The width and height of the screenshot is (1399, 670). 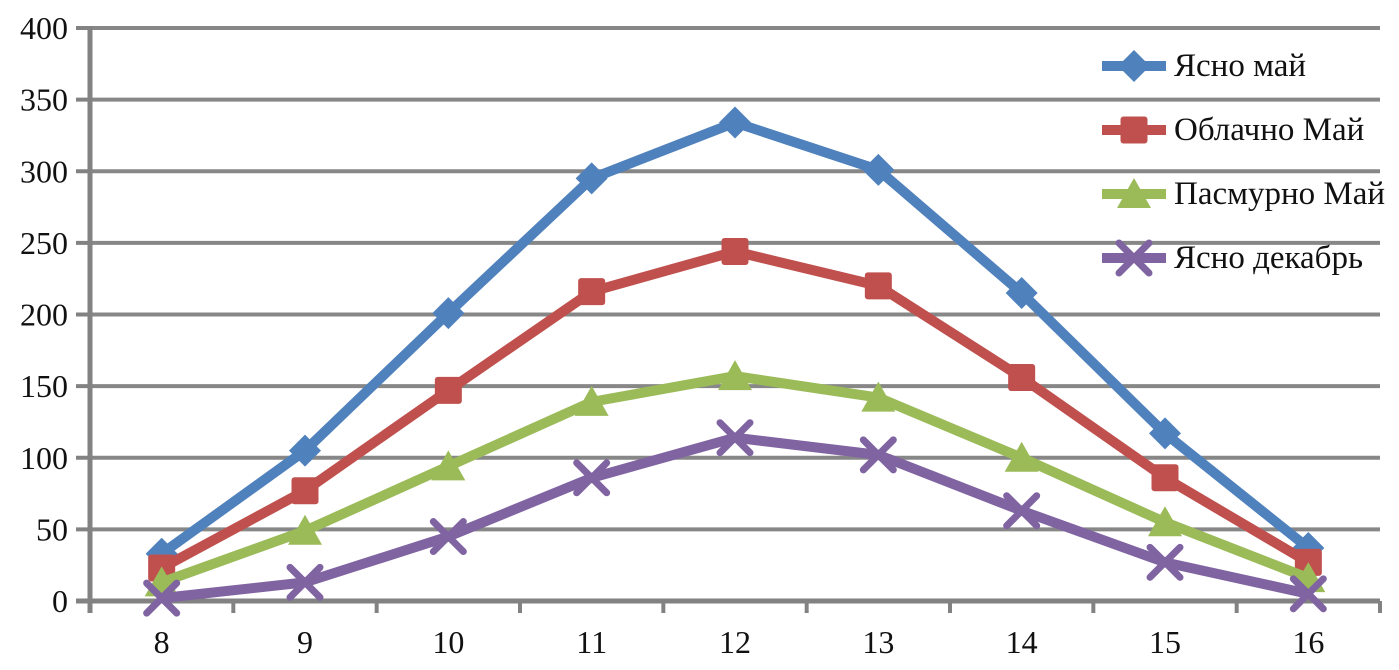 What do you see at coordinates (44, 458) in the screenshot?
I see `y-axis-tick-label: 100` at bounding box center [44, 458].